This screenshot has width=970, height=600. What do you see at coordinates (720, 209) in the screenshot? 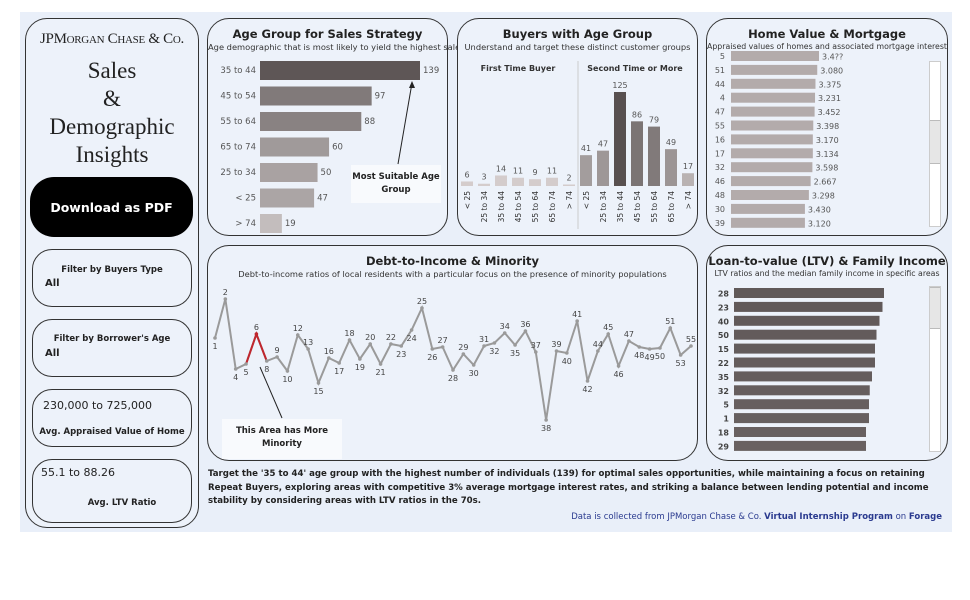
I see `home-tick-label: 30` at bounding box center [720, 209].